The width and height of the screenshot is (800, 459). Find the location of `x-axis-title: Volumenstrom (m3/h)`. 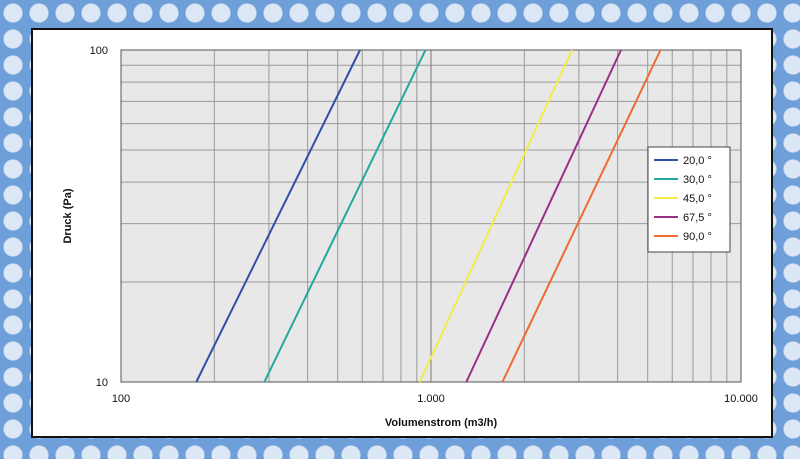

x-axis-title: Volumenstrom (m3/h) is located at coordinates (441, 423).